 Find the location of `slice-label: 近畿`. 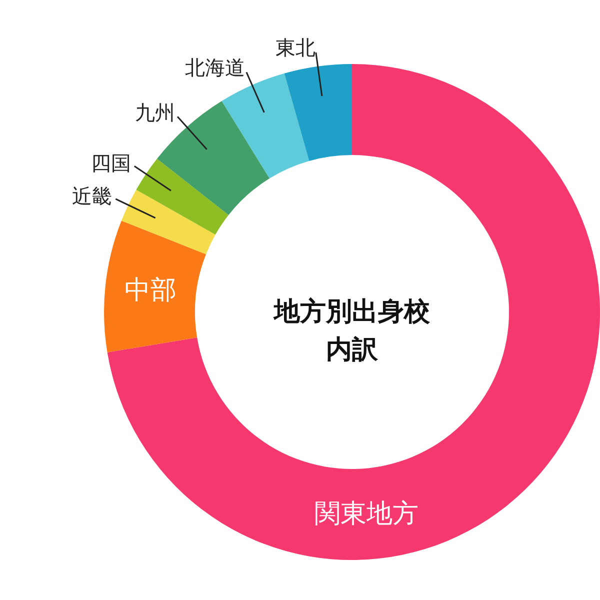

slice-label: 近畿 is located at coordinates (92, 196).